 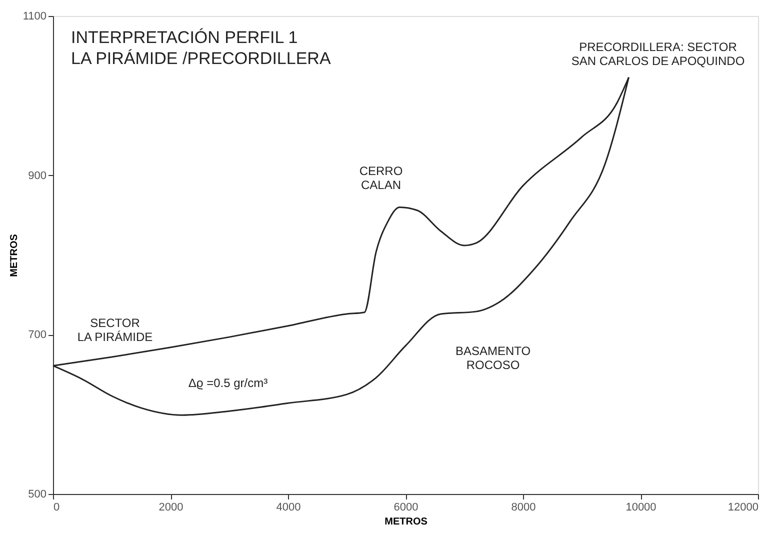 What do you see at coordinates (201, 58) in the screenshot?
I see `text: LA PIRÁMIDE /PRECORDILLERA` at bounding box center [201, 58].